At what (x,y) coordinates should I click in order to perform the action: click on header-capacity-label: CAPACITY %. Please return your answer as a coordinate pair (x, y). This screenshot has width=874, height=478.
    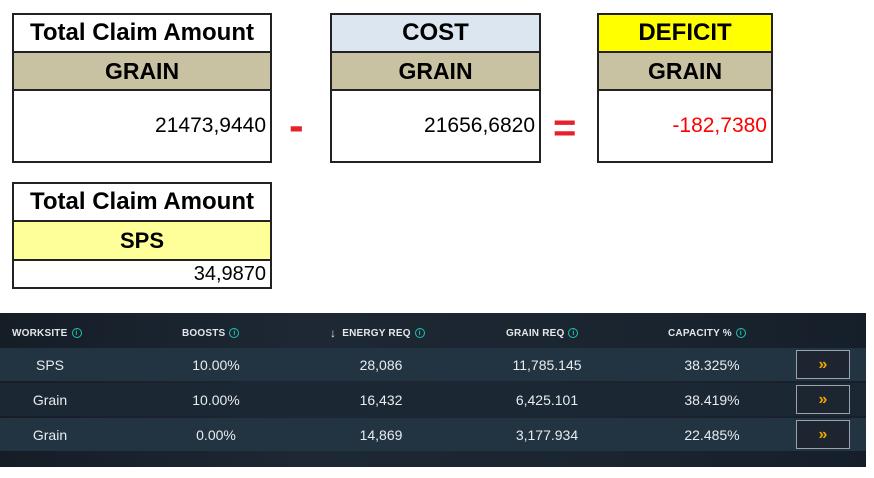
    Looking at the image, I should click on (700, 333).